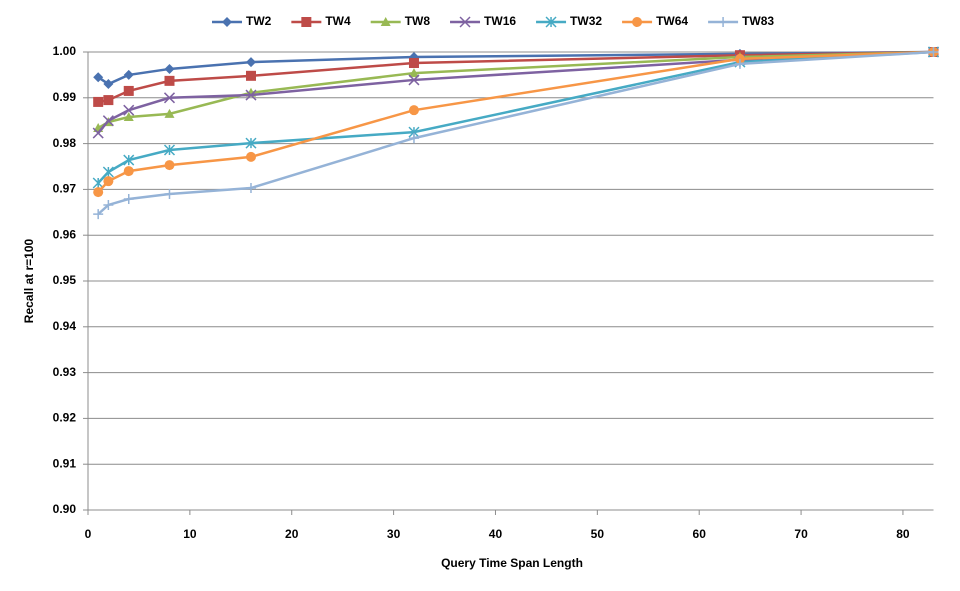 This screenshot has width=960, height=591. Describe the element at coordinates (400, 21) in the screenshot. I see `legend-item: TW8` at that location.